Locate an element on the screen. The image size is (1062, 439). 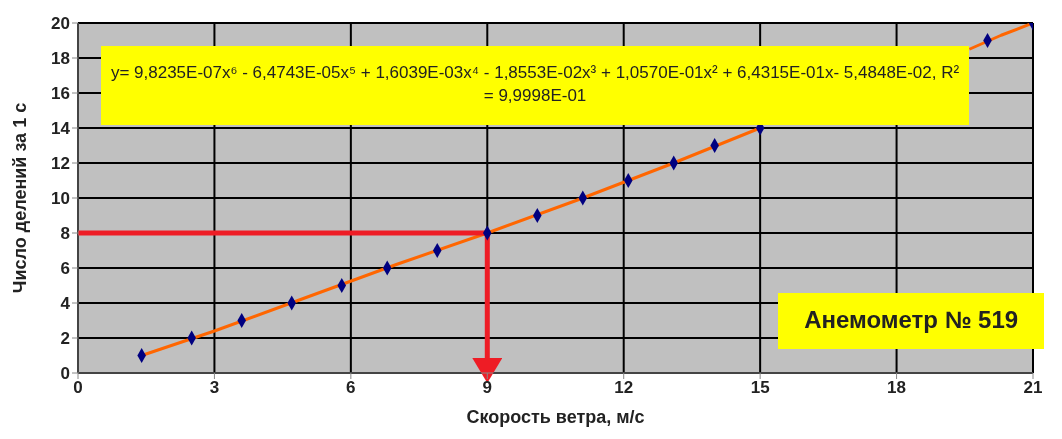
y-tick-label: 10 is located at coordinates (60, 199).